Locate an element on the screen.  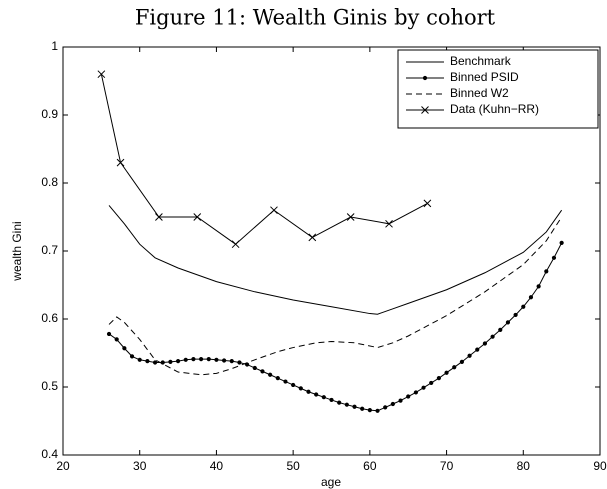
x-tick-label: 90 is located at coordinates (600, 466).